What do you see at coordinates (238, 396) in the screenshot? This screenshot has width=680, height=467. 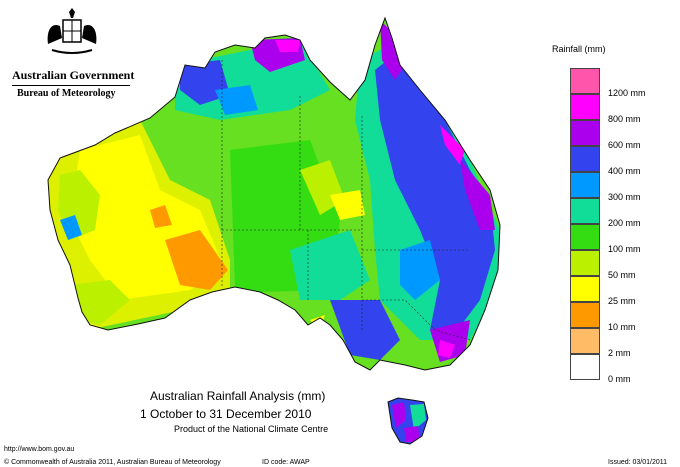 I see `map-title: Australian Rainfall Analysis (mm)` at bounding box center [238, 396].